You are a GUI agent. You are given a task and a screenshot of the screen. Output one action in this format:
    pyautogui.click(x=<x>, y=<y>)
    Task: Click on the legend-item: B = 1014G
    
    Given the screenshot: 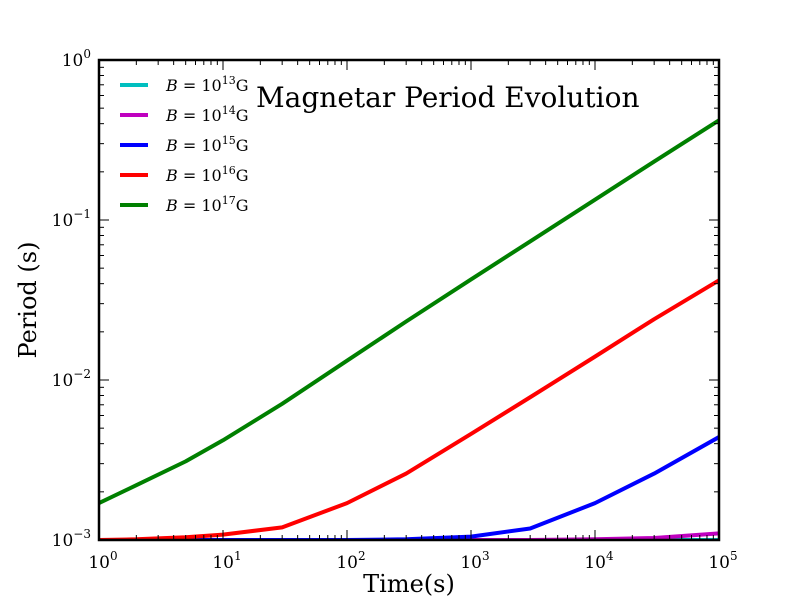 What is the action you would take?
    pyautogui.click(x=184, y=114)
    